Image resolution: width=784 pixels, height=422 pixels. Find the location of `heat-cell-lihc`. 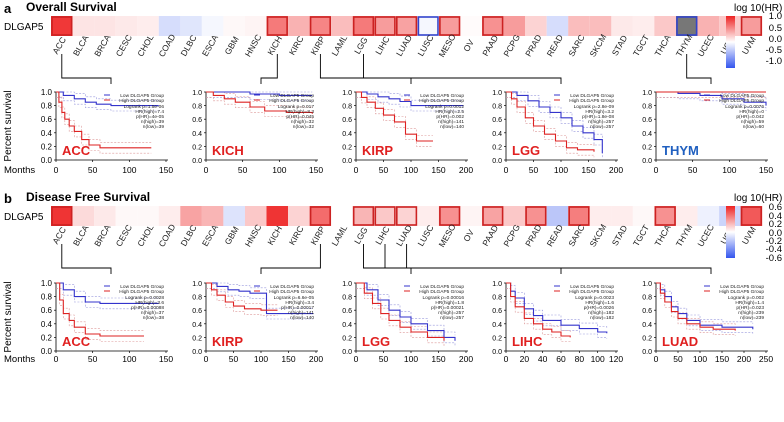

heat-cell-lihc is located at coordinates (385, 216).